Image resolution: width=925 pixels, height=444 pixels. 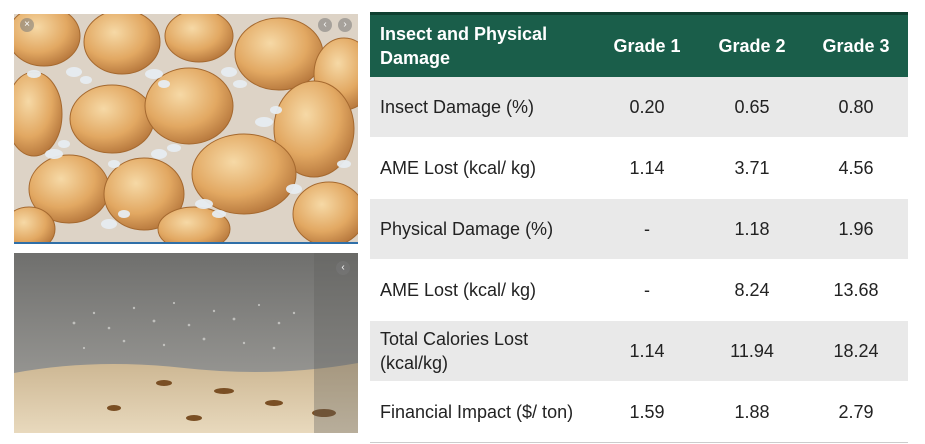 What do you see at coordinates (856, 44) in the screenshot?
I see `column-header-grade-3: Grade 3` at bounding box center [856, 44].